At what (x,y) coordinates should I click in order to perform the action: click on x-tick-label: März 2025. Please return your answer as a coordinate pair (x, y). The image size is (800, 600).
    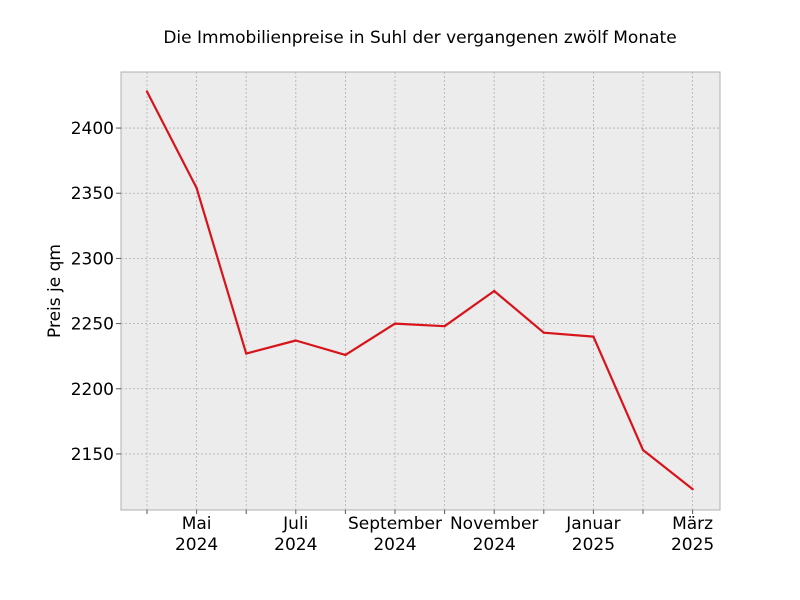
    Looking at the image, I should click on (692, 534).